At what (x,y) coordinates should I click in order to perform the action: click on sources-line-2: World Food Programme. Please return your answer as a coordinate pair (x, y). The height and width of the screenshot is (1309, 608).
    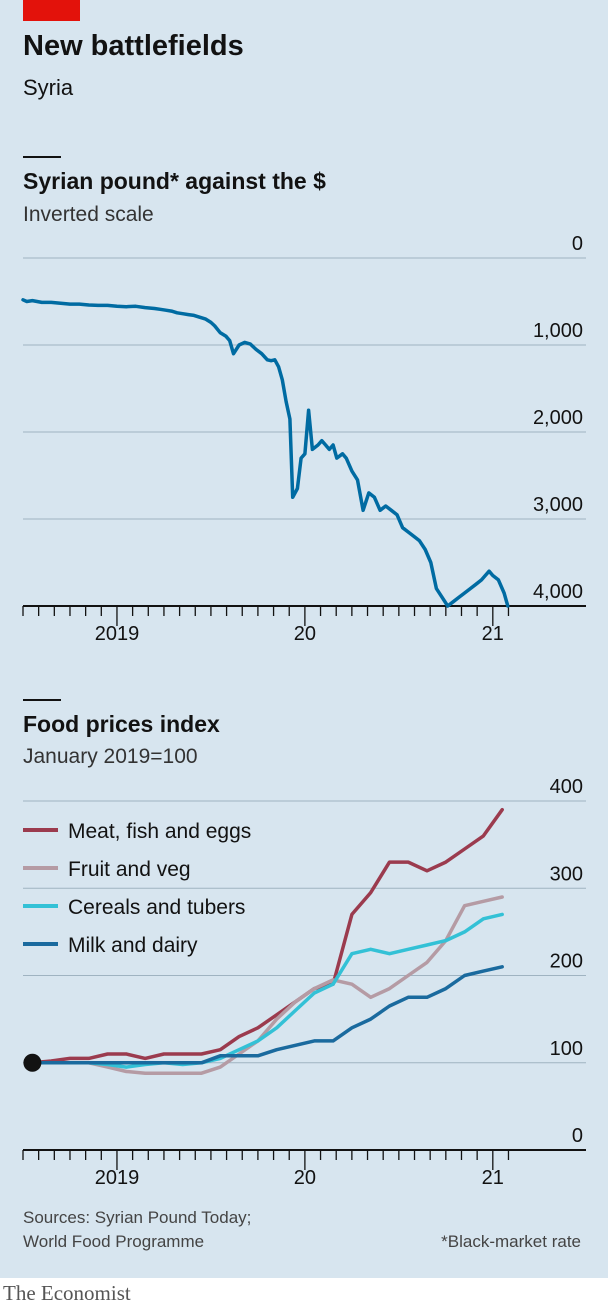
    Looking at the image, I should click on (114, 1241).